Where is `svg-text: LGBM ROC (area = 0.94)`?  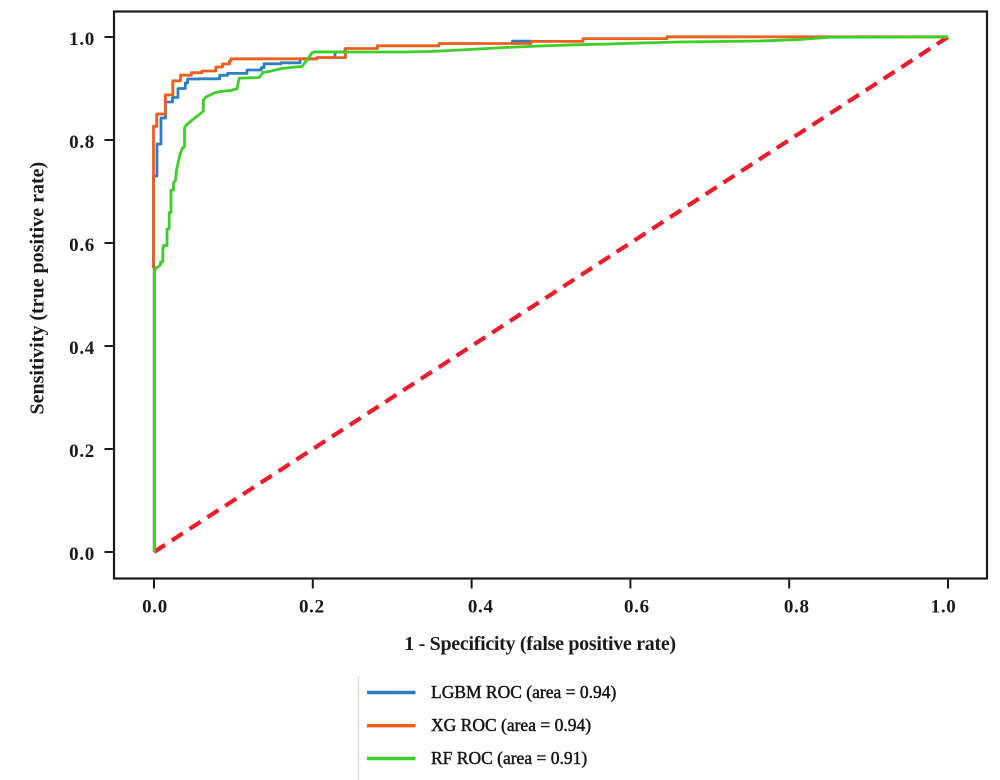
svg-text: LGBM ROC (area = 0.94) is located at coordinates (523, 692).